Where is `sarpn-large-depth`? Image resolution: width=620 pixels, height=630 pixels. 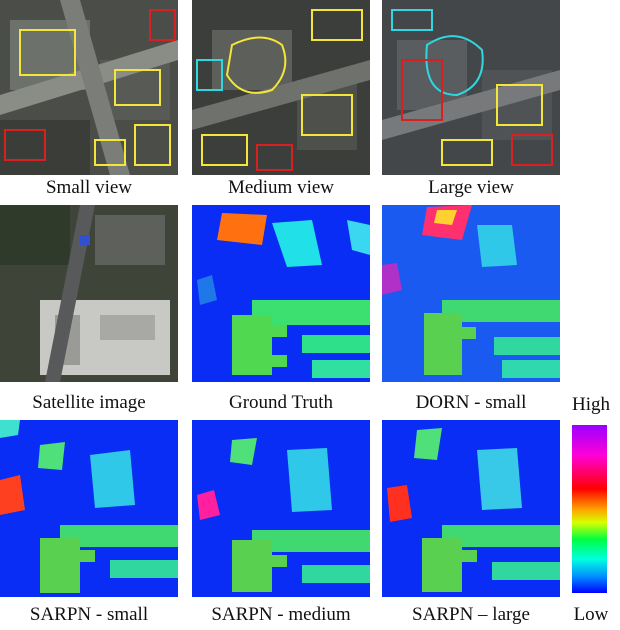 sarpn-large-depth is located at coordinates (471, 508).